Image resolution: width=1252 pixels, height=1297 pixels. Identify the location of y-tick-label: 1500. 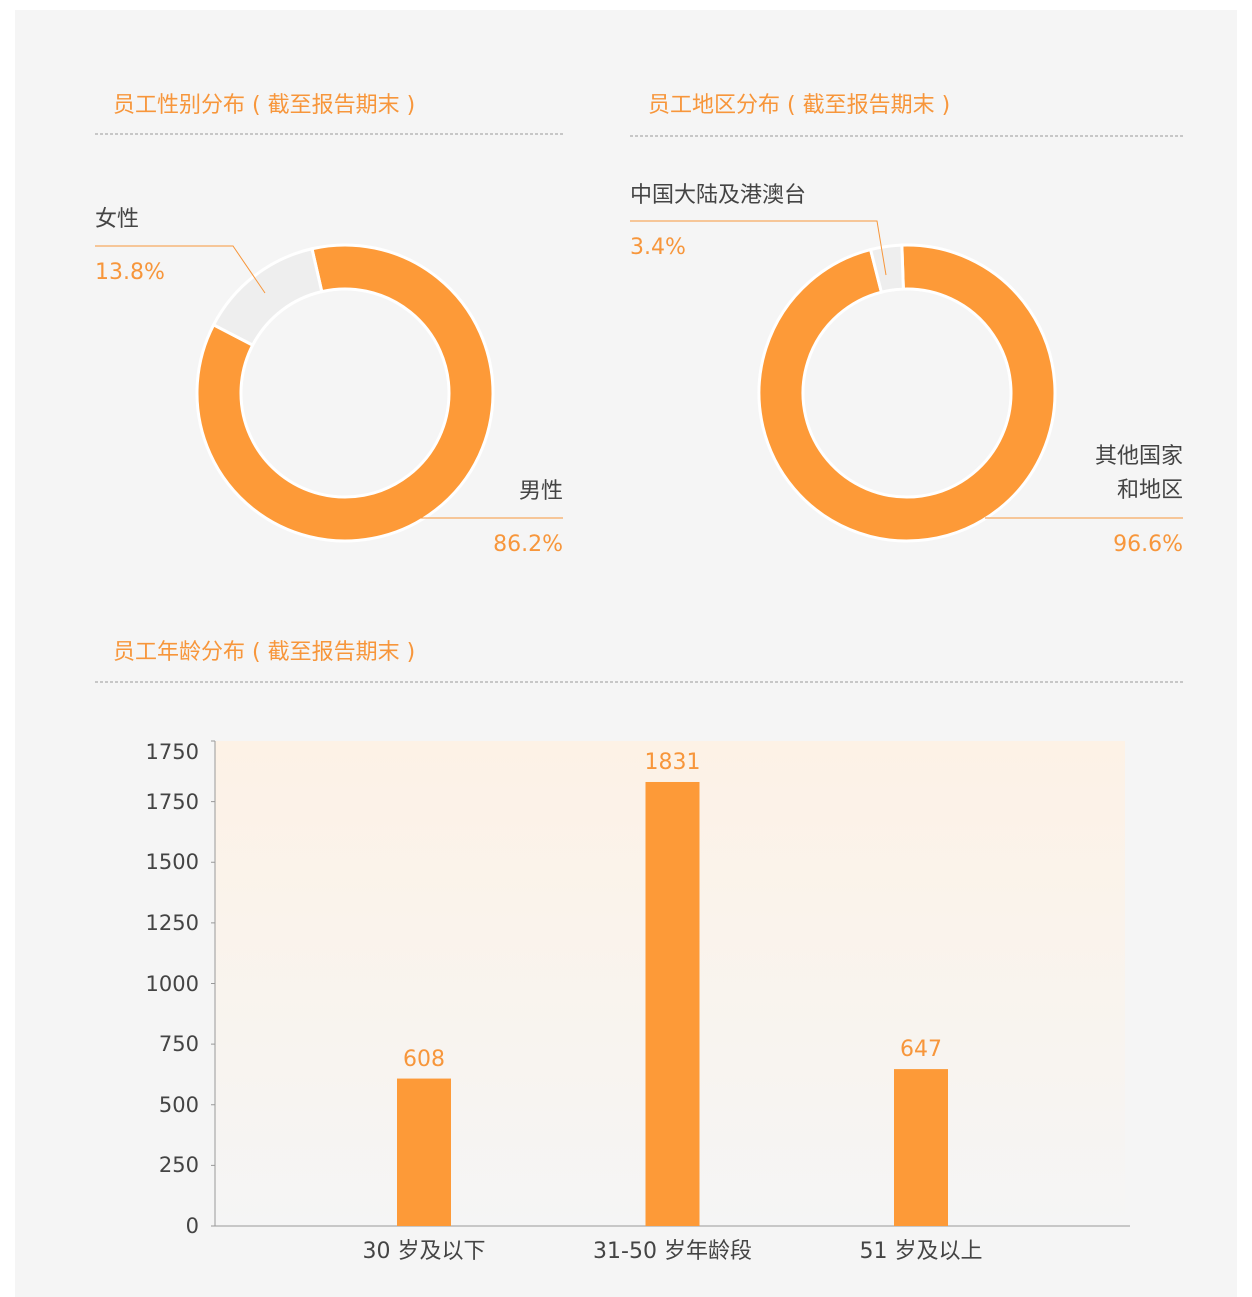
(172, 862).